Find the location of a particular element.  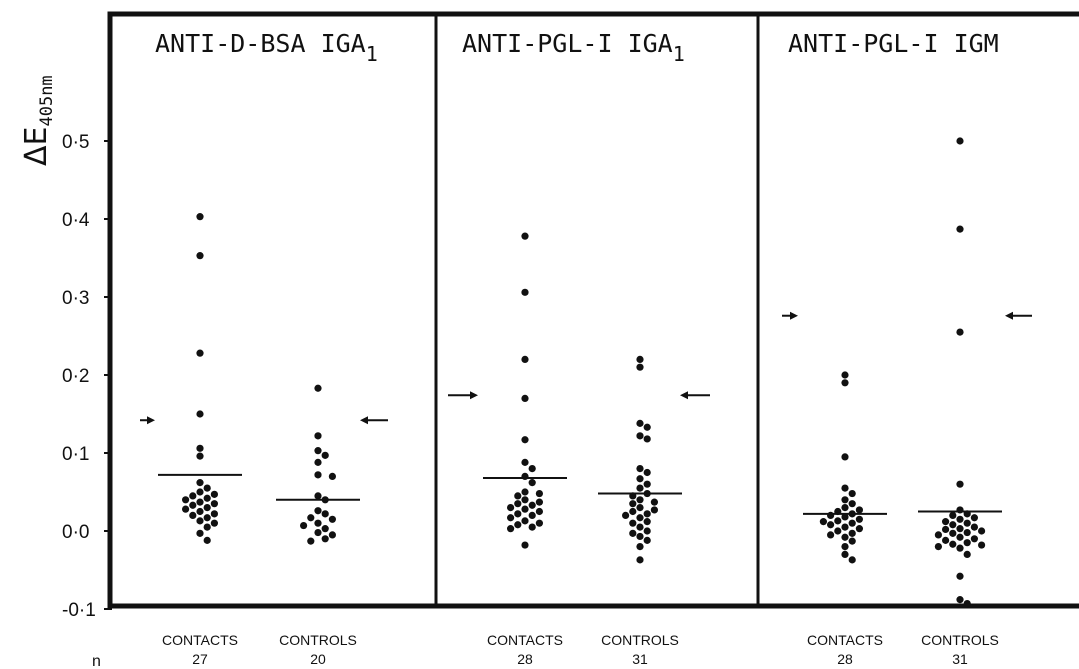

y-tick-label: 0·1 is located at coordinates (75, 454).